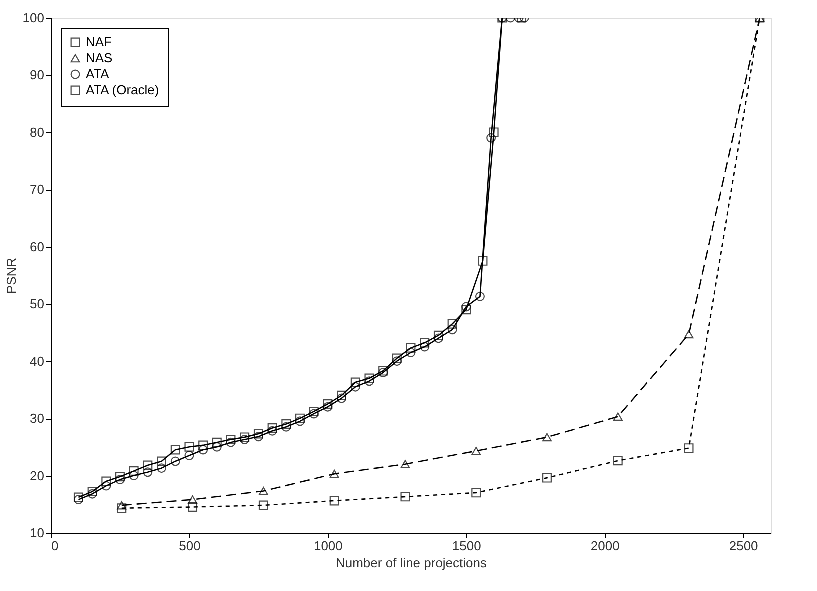 This screenshot has height=591, width=817. Describe the element at coordinates (37, 533) in the screenshot. I see `y-tick-label: 10` at that location.